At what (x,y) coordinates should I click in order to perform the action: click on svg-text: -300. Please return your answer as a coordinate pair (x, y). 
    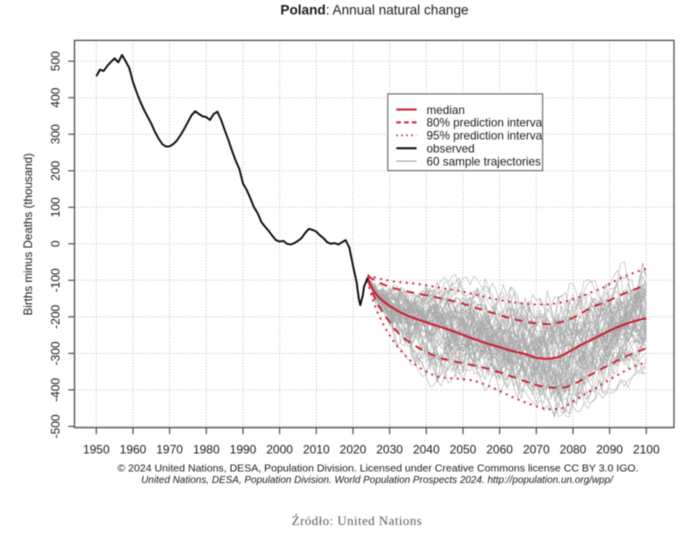
    Looking at the image, I should click on (56, 353).